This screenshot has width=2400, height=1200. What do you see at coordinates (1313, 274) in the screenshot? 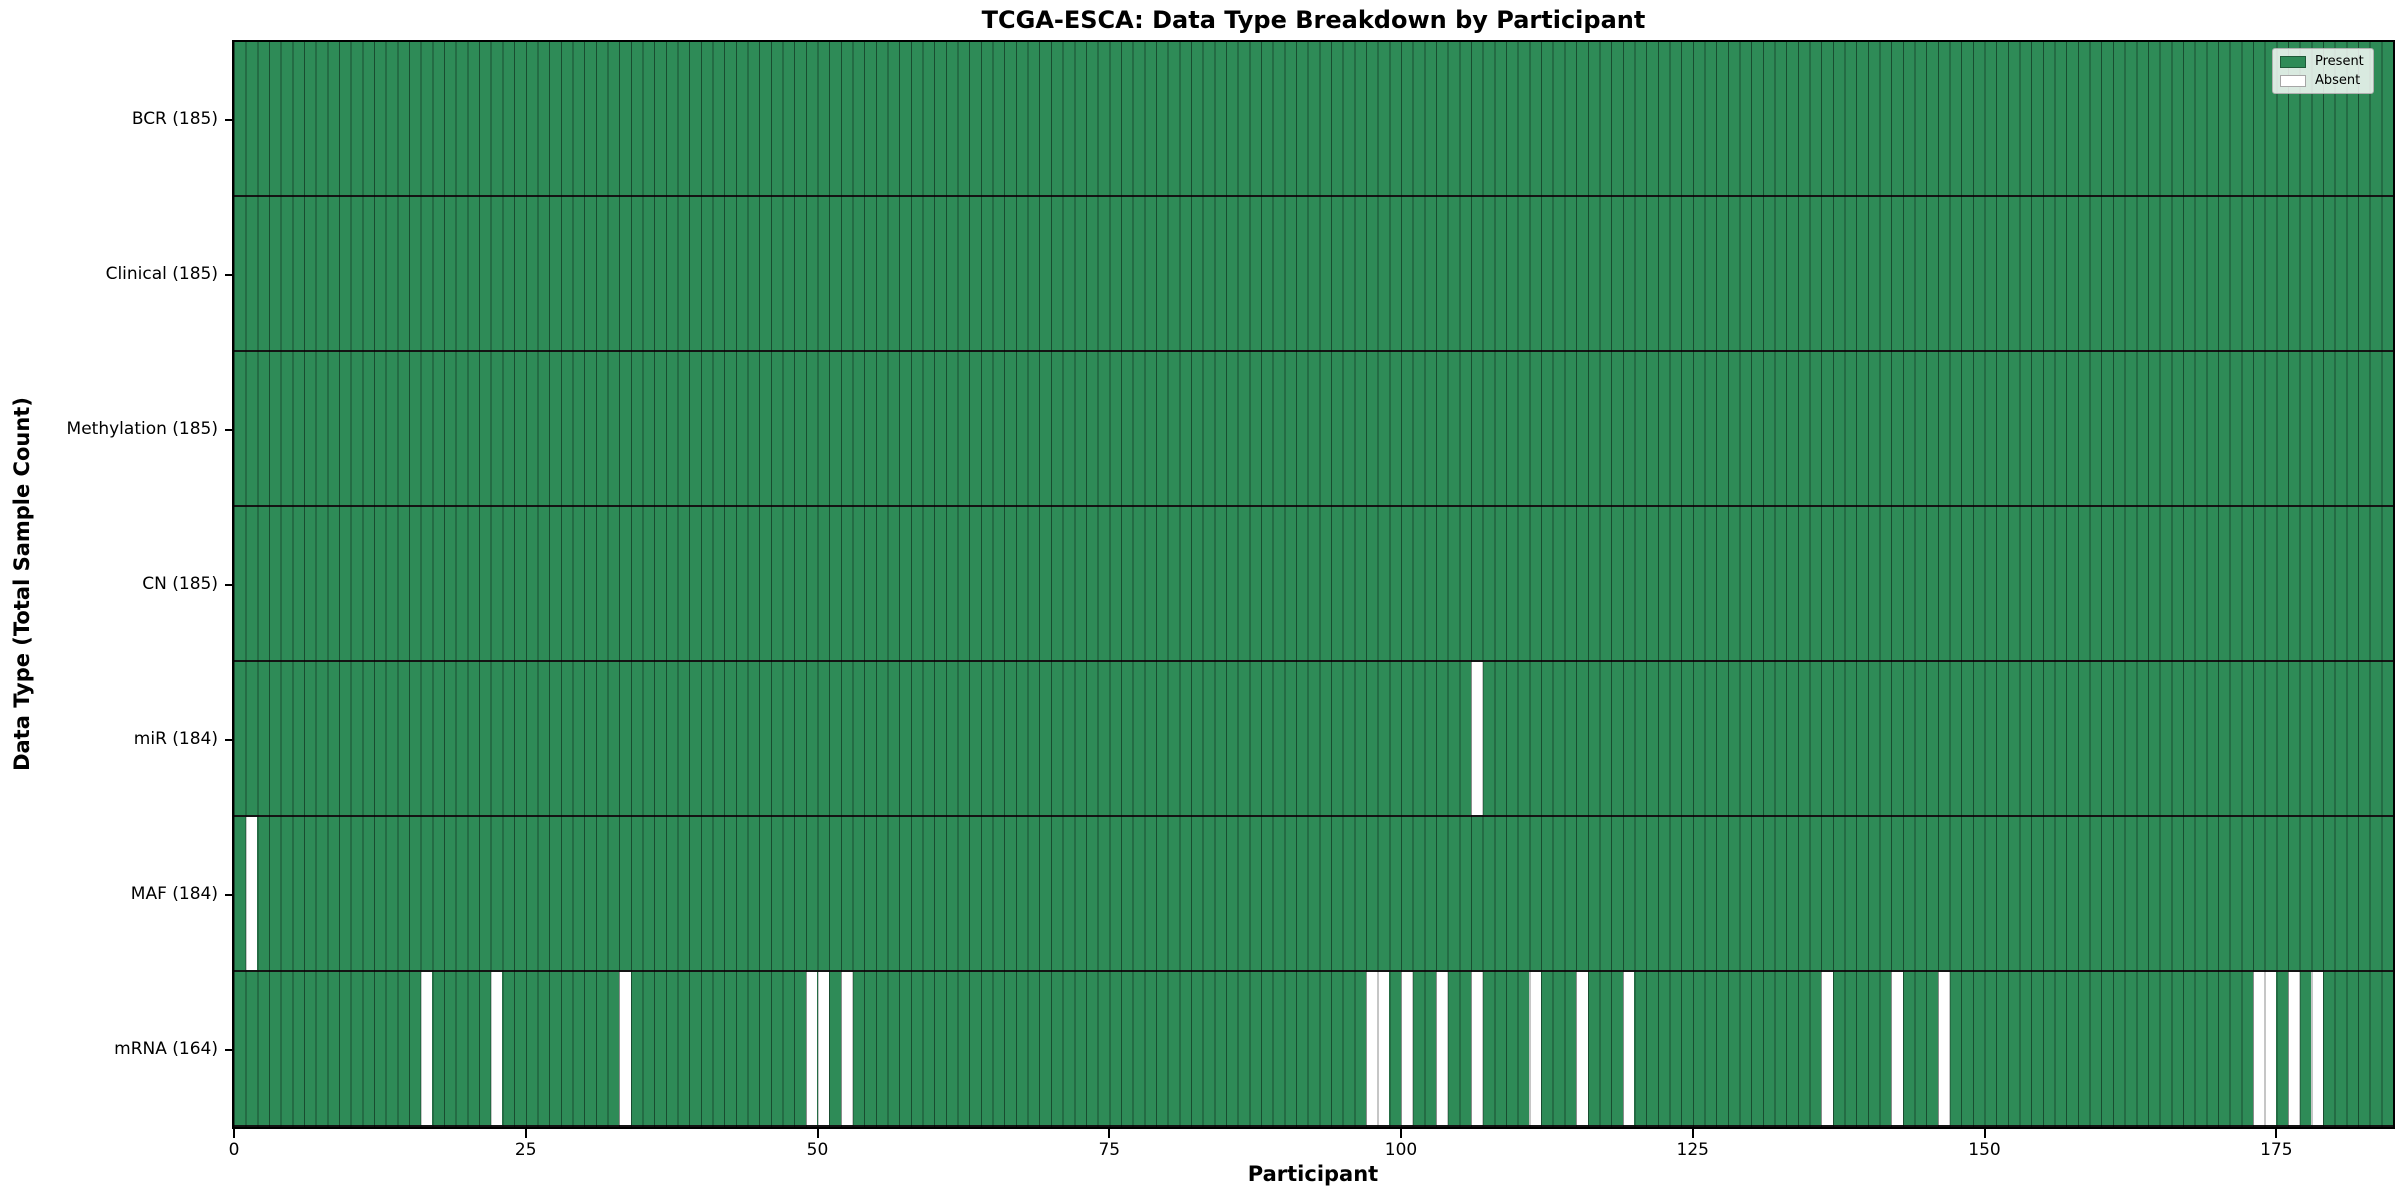
I see `heatmap-row-clinical` at bounding box center [1313, 274].